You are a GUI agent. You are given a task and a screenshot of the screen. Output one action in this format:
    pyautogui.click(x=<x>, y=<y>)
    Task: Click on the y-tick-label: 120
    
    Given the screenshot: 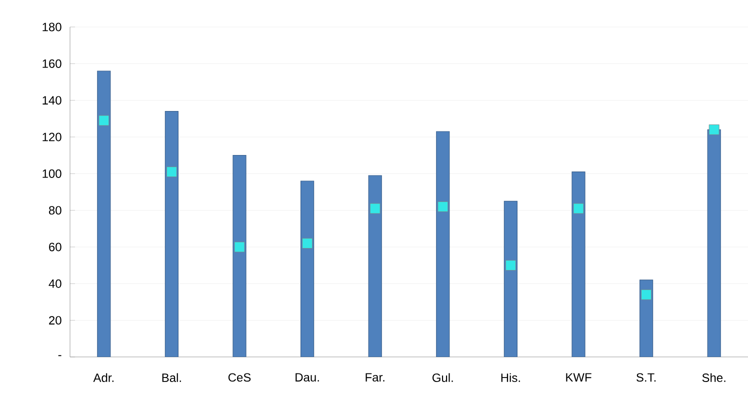 What is the action you would take?
    pyautogui.click(x=52, y=137)
    